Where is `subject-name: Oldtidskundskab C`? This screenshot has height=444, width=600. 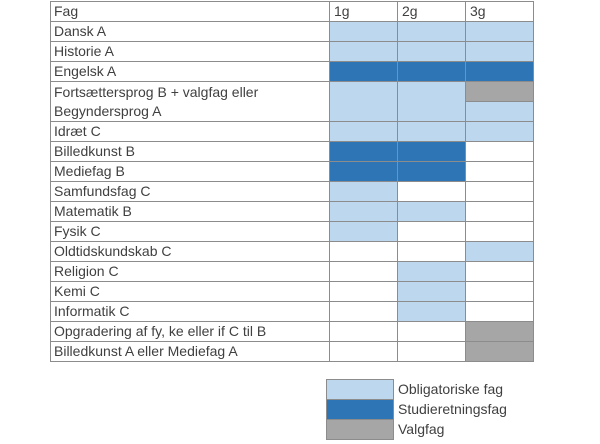 subject-name: Oldtidskundskab C is located at coordinates (190, 251).